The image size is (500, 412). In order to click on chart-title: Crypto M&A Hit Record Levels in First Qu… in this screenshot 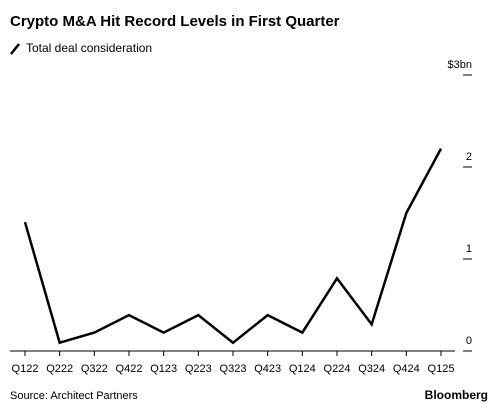, I will do `click(175, 21)`.